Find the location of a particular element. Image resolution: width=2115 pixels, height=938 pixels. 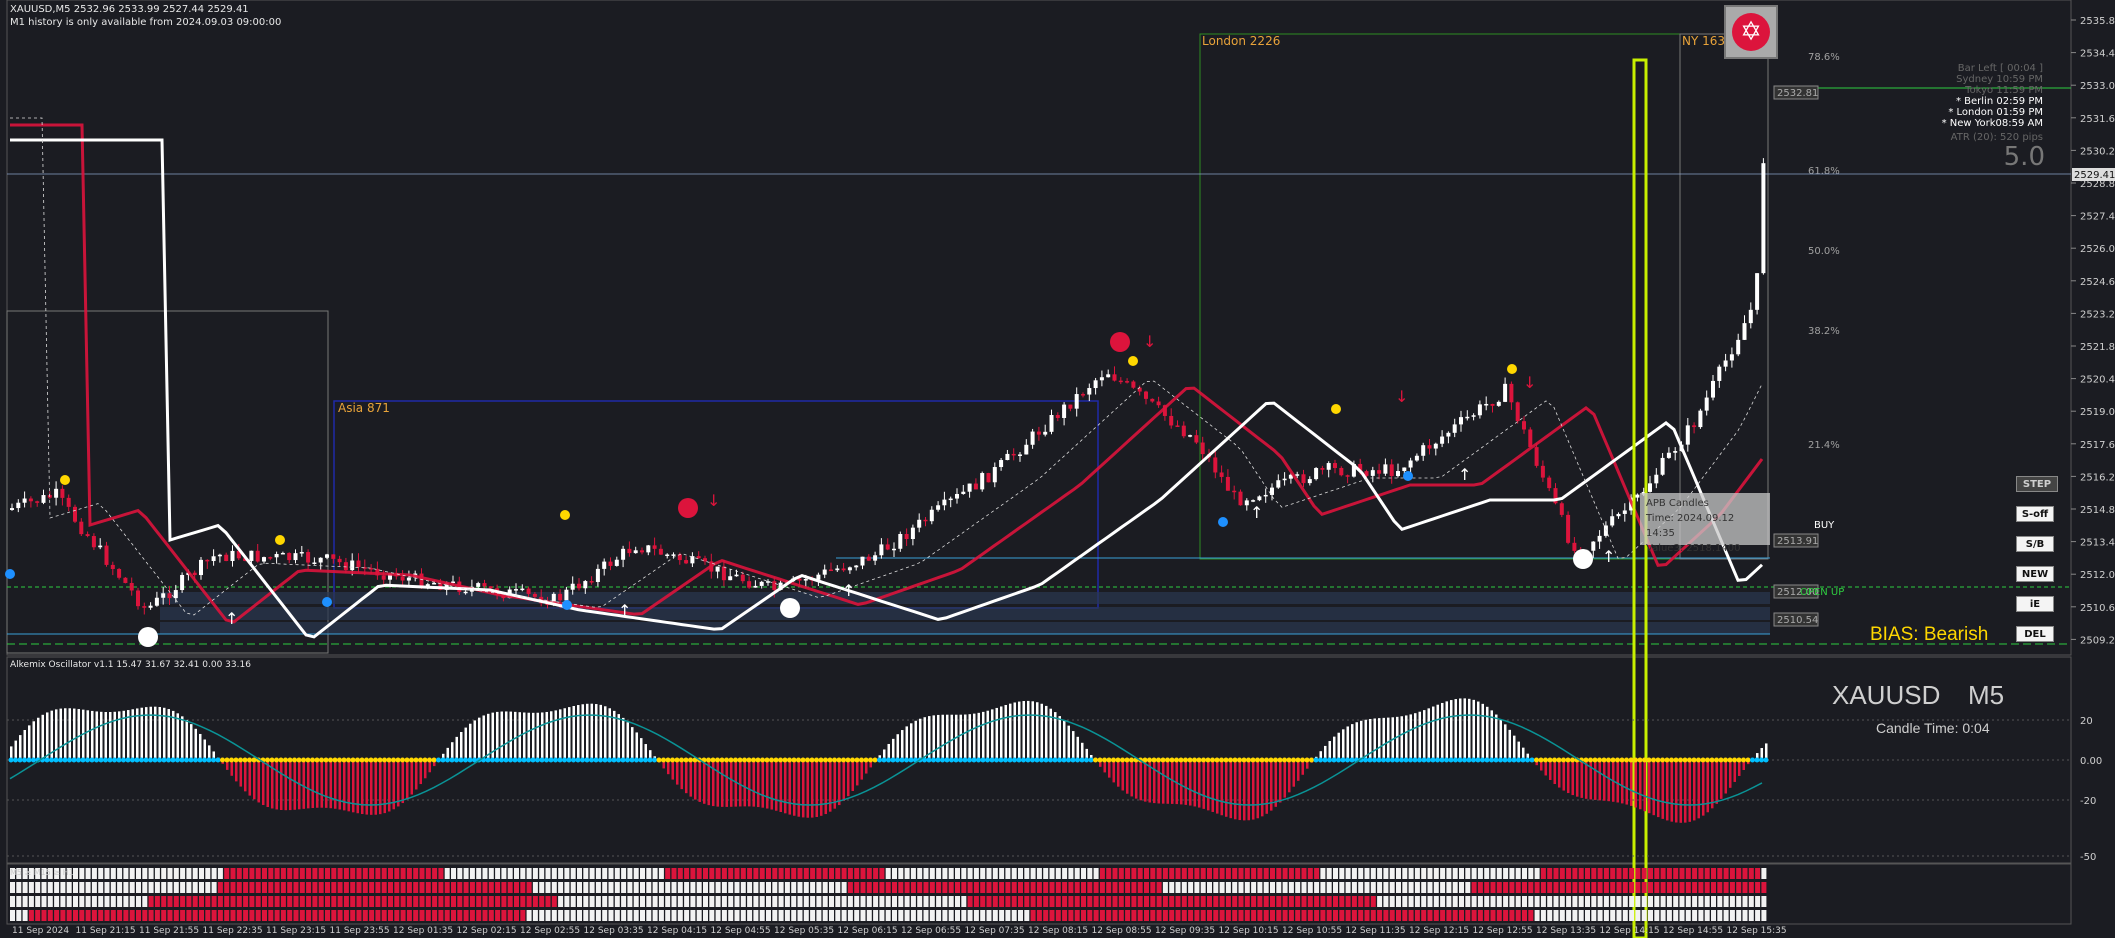

del-button: DEL is located at coordinates (2035, 634).